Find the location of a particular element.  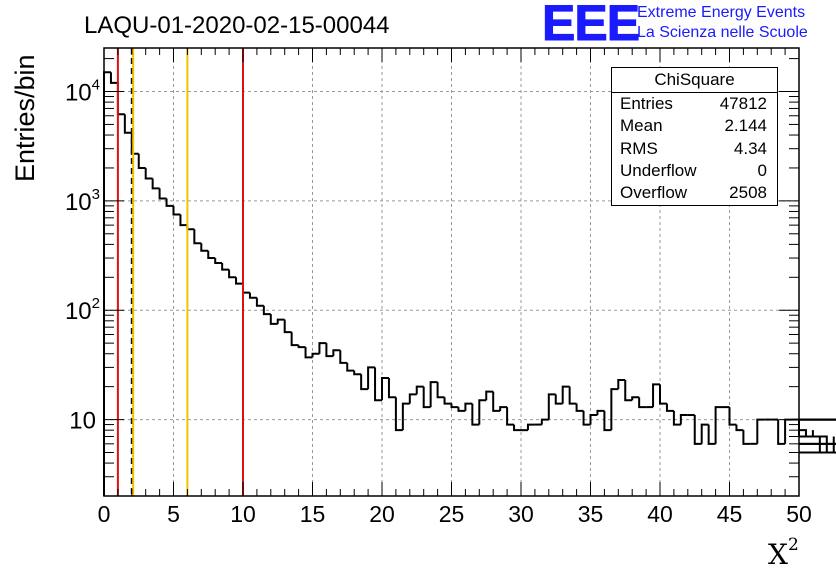

stats-row: RMS 4.34 is located at coordinates (693, 150).